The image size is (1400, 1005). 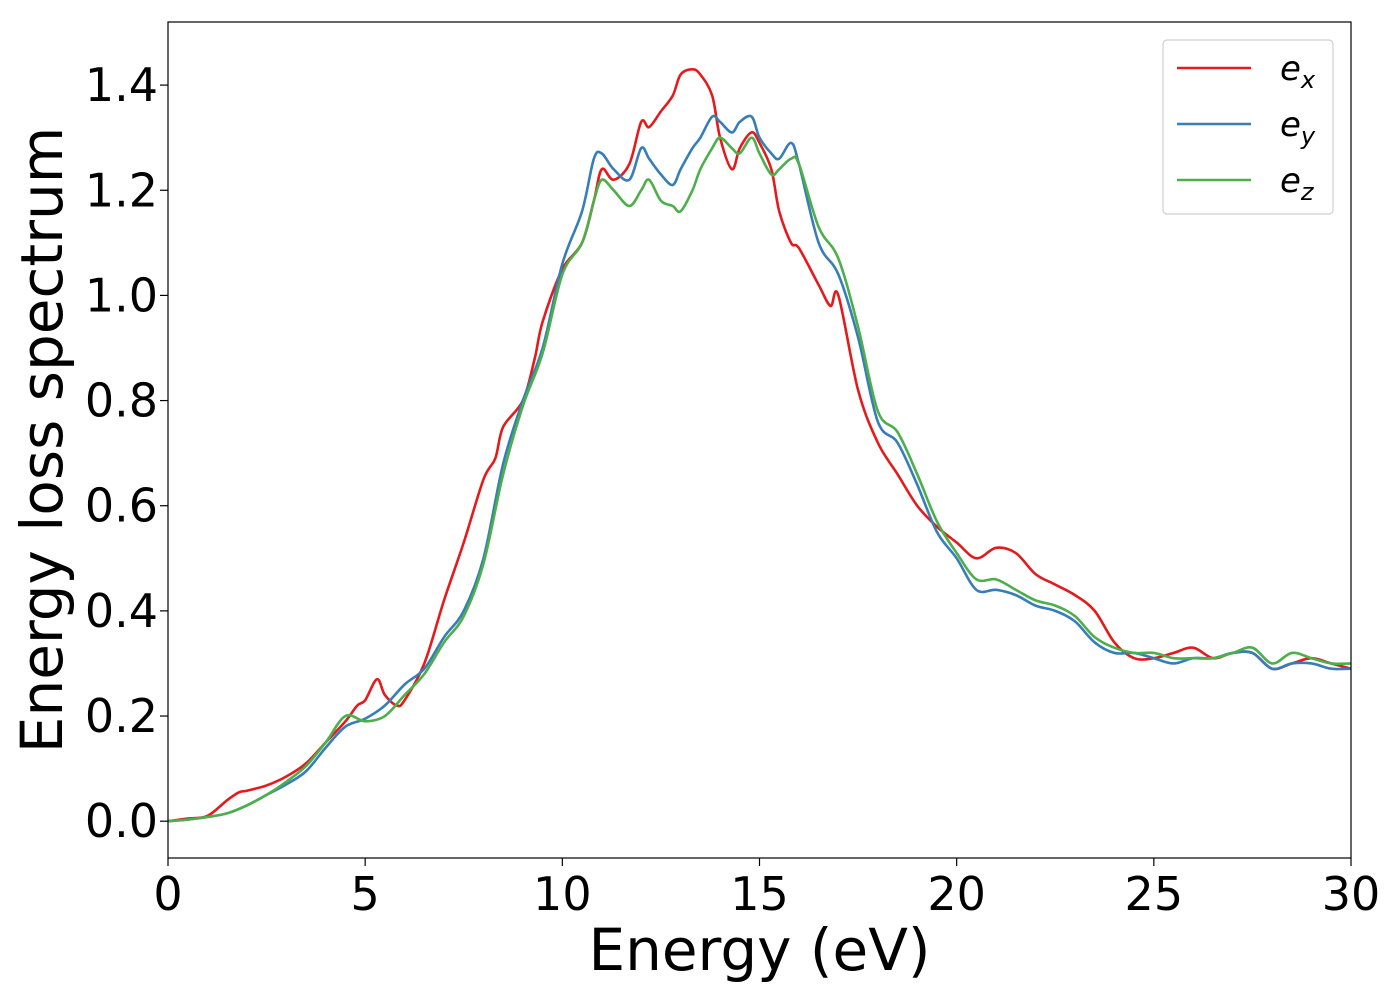 I want to click on x-tick-label: 30, so click(x=1351, y=894).